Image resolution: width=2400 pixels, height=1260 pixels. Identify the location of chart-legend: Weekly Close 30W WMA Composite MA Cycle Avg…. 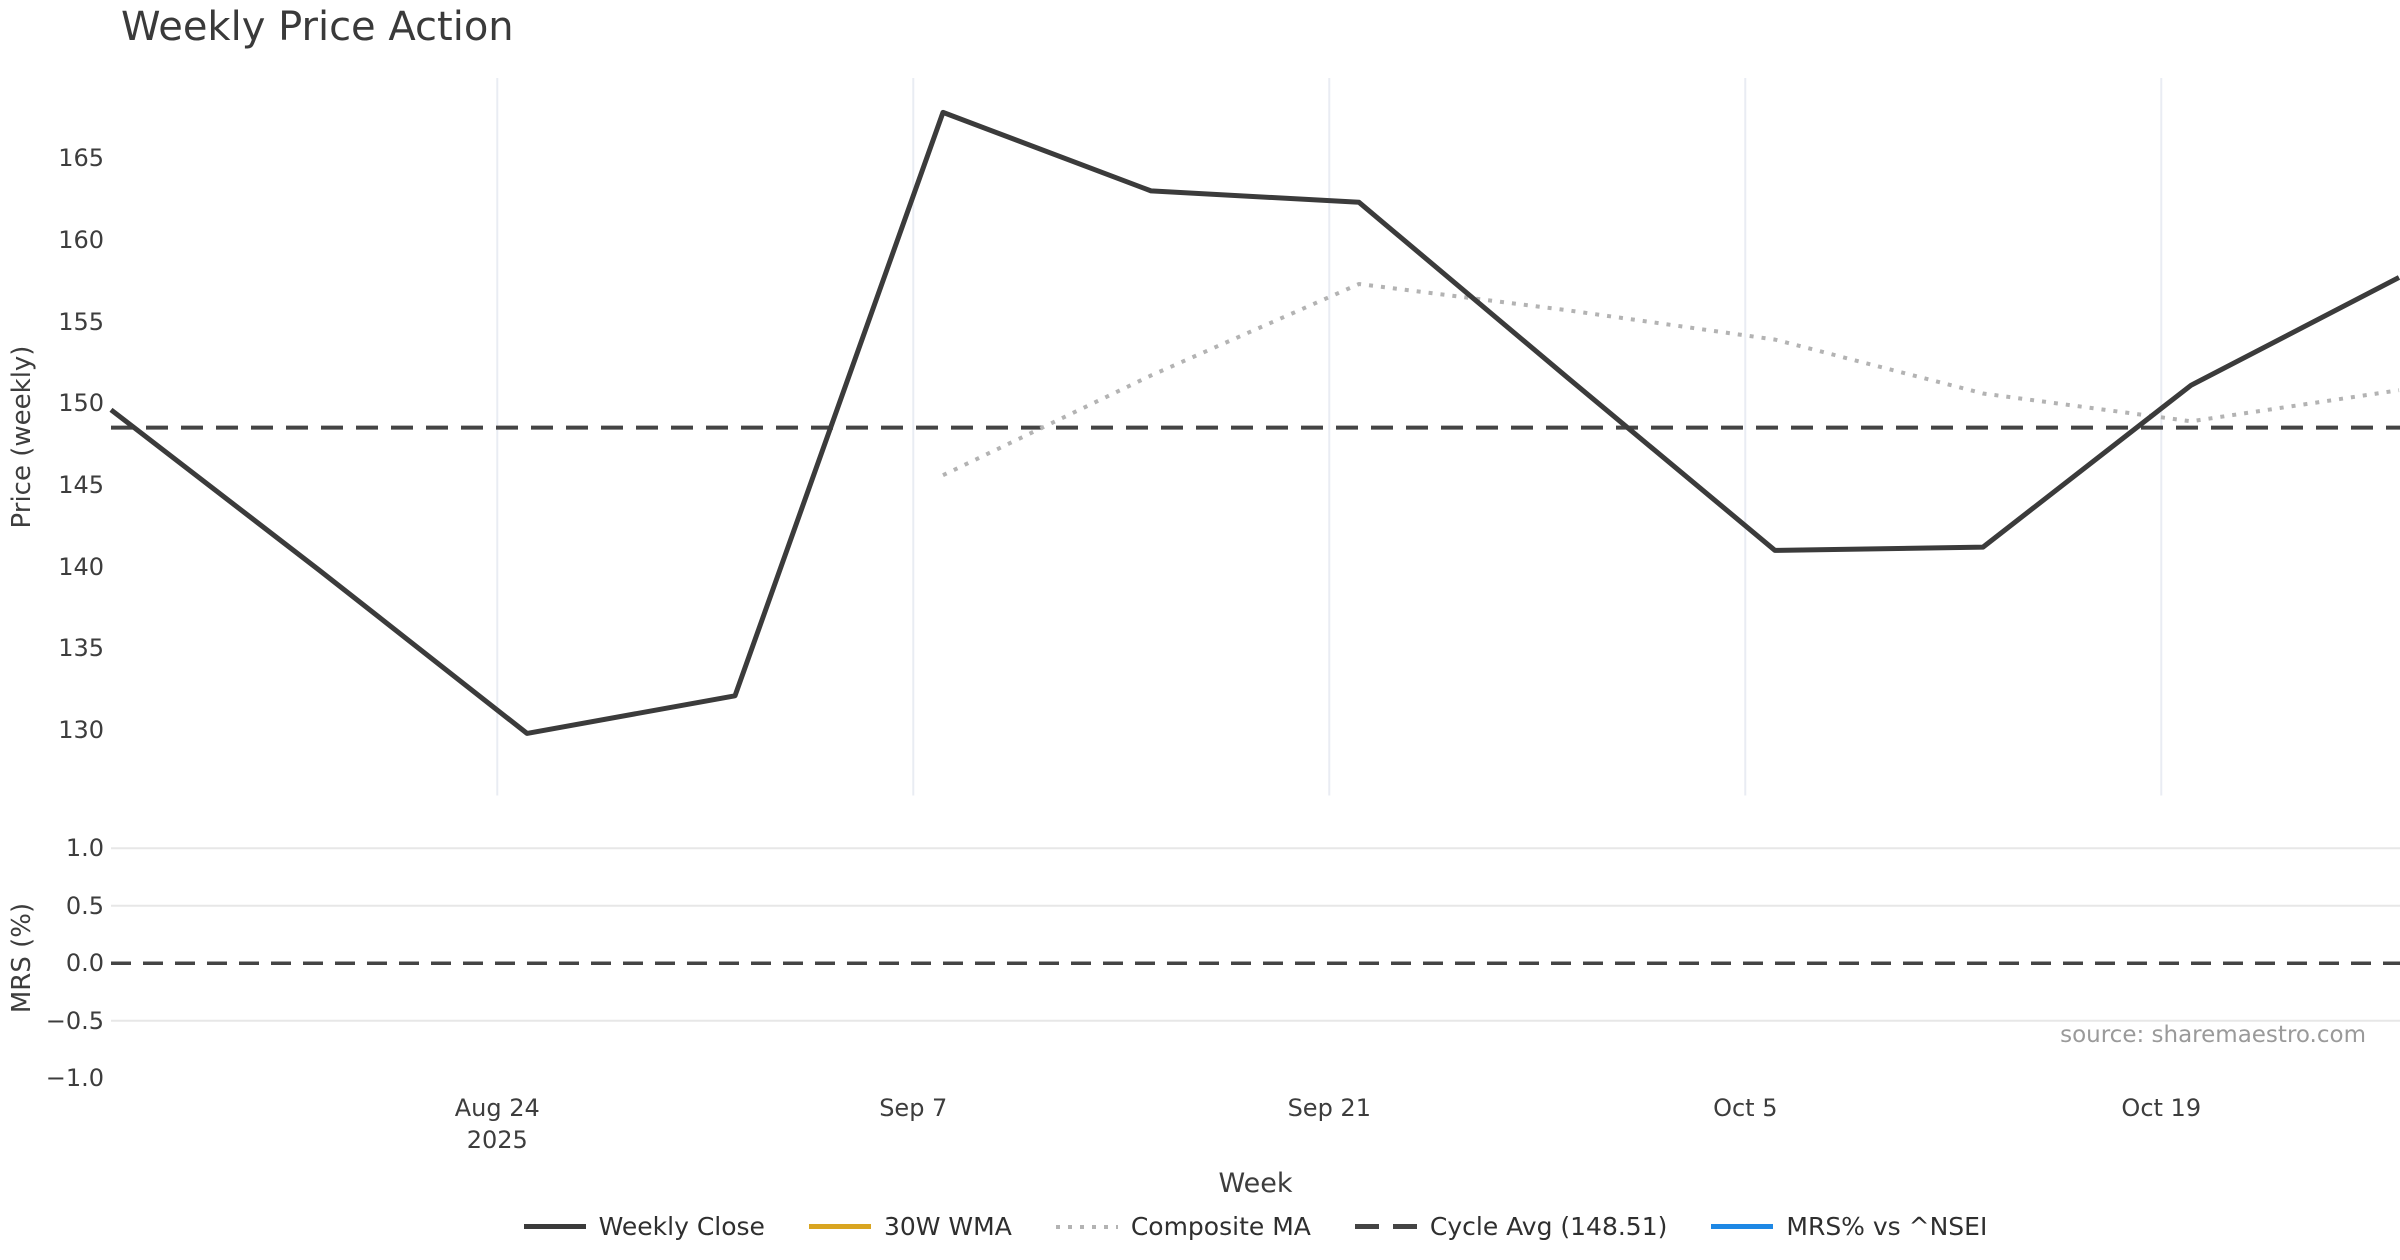
(1255, 1226).